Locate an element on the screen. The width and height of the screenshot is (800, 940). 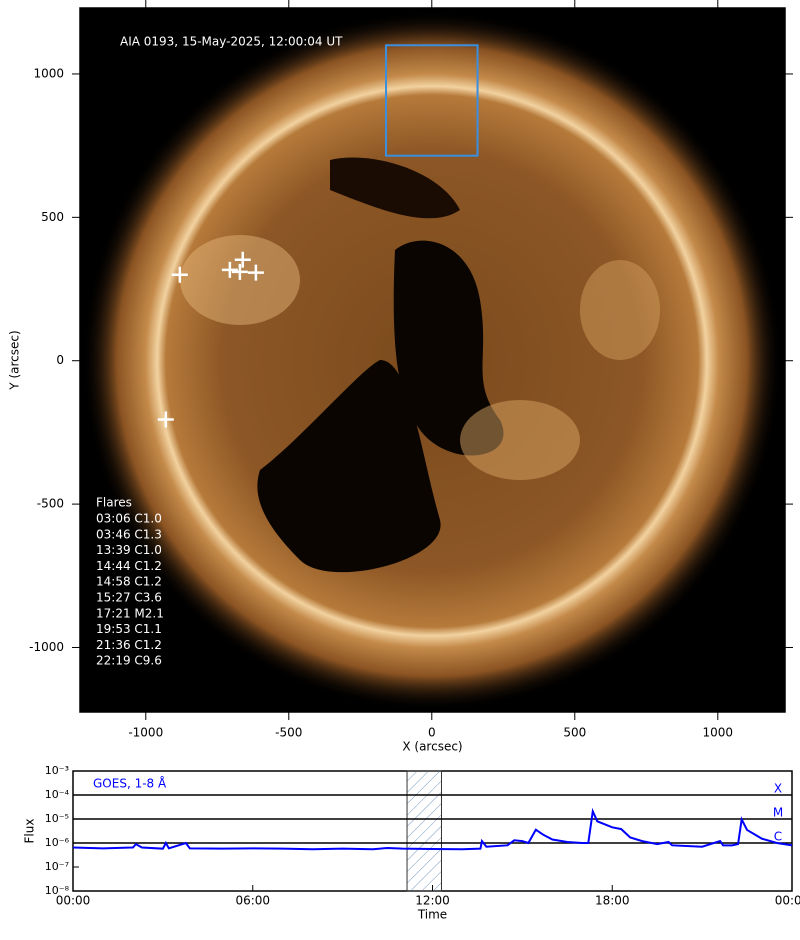
class-label: M is located at coordinates (778, 813).